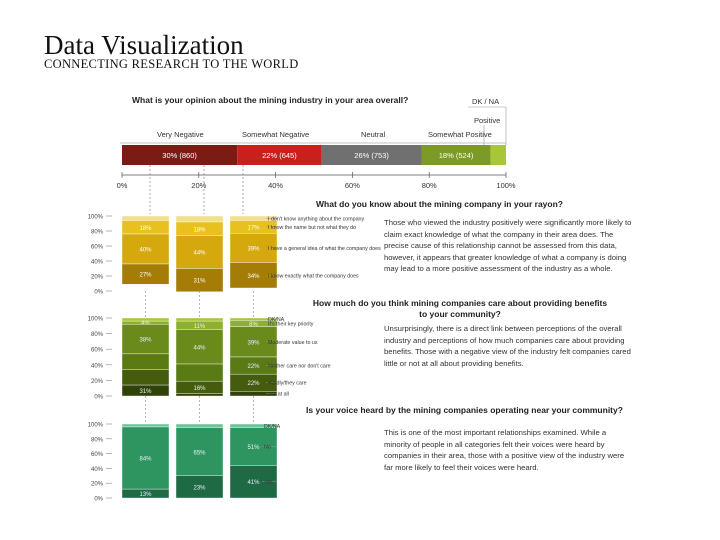 The height and width of the screenshot is (540, 720). I want to click on chart2-legend-label: I know the name but not what they do, so click(312, 228).